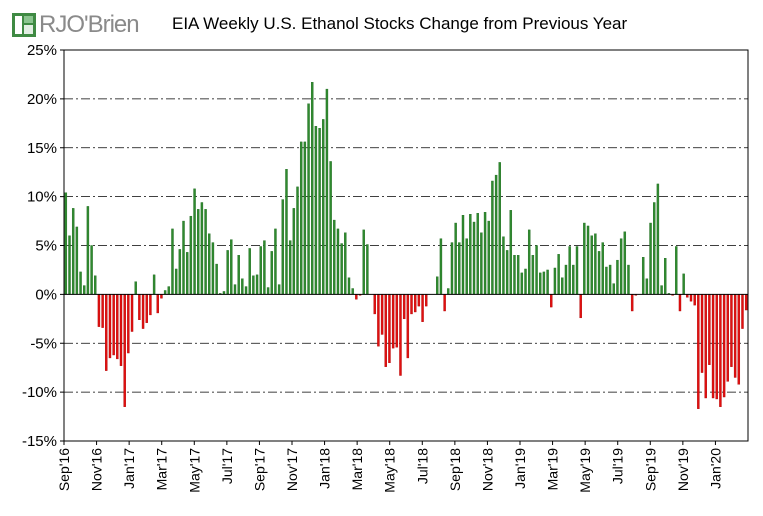 This screenshot has width=763, height=516. I want to click on x-tick-label: Mar'19, so click(553, 469).